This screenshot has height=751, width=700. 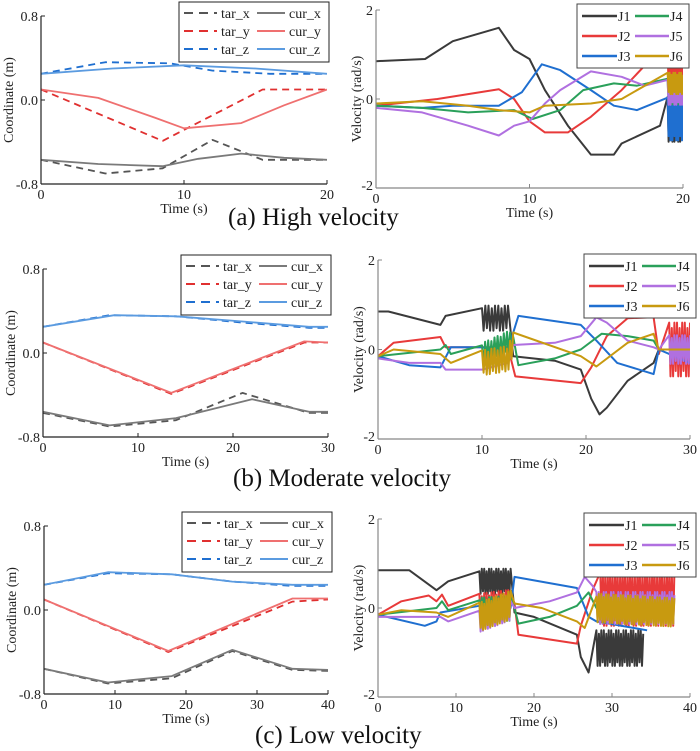 I want to click on legend-box, so click(x=633, y=36).